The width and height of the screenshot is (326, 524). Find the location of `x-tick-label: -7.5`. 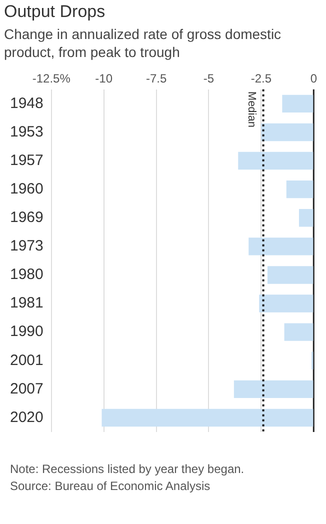

x-tick-label: -7.5 is located at coordinates (156, 79).